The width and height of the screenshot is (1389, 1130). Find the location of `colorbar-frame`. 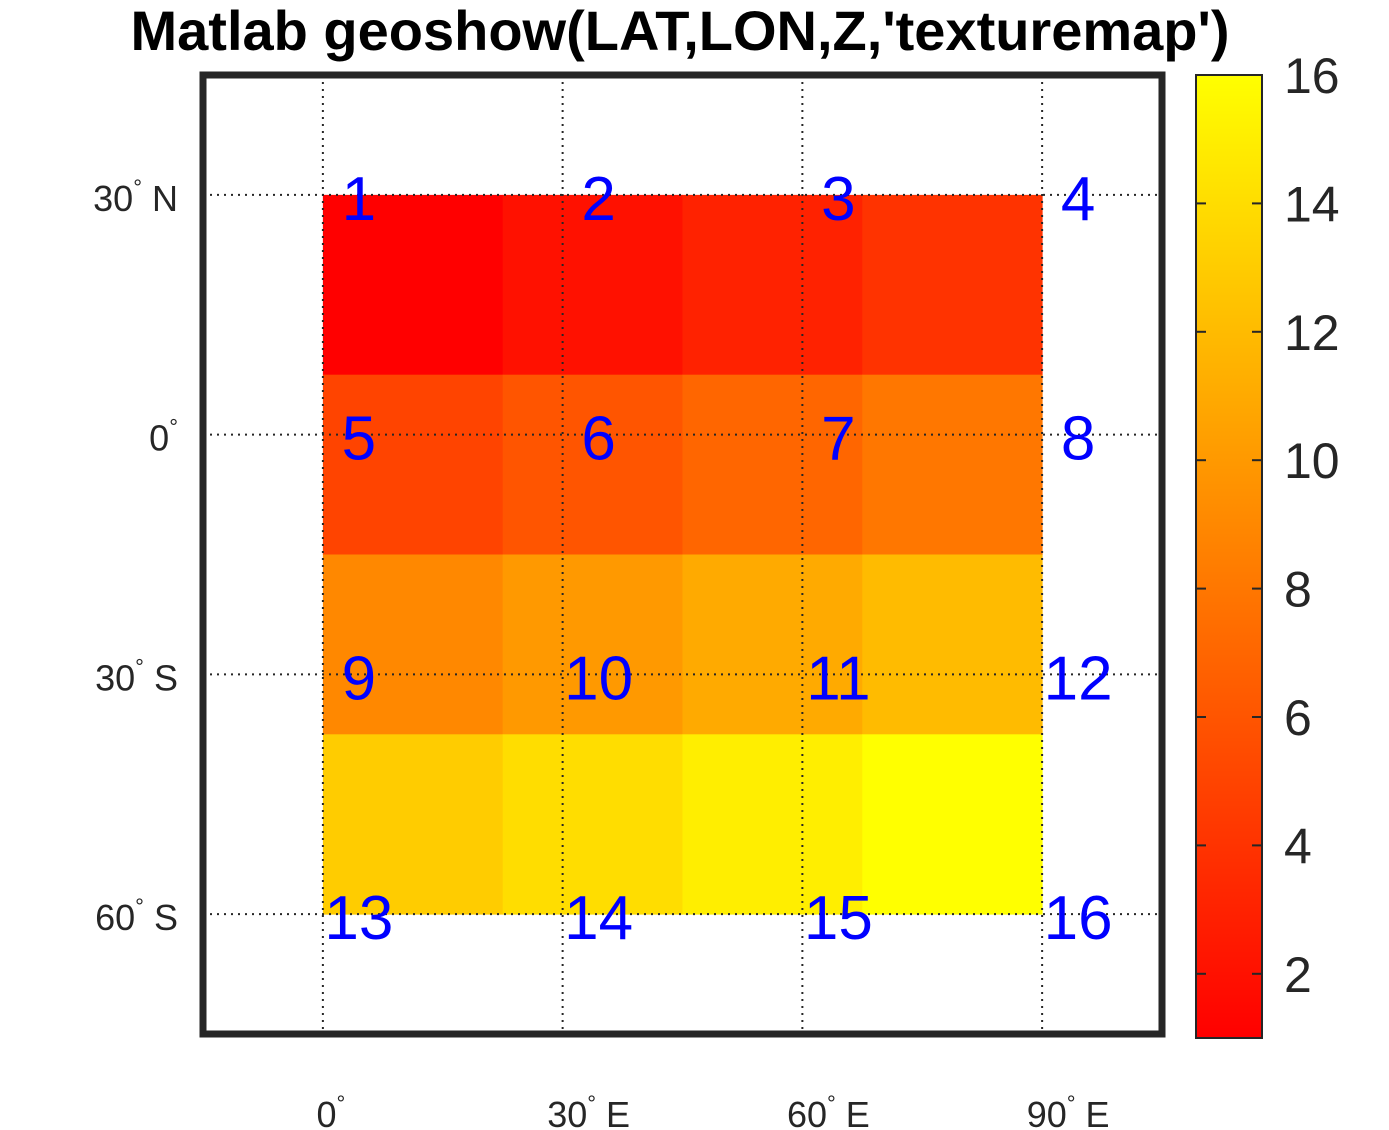

colorbar-frame is located at coordinates (1229, 556).